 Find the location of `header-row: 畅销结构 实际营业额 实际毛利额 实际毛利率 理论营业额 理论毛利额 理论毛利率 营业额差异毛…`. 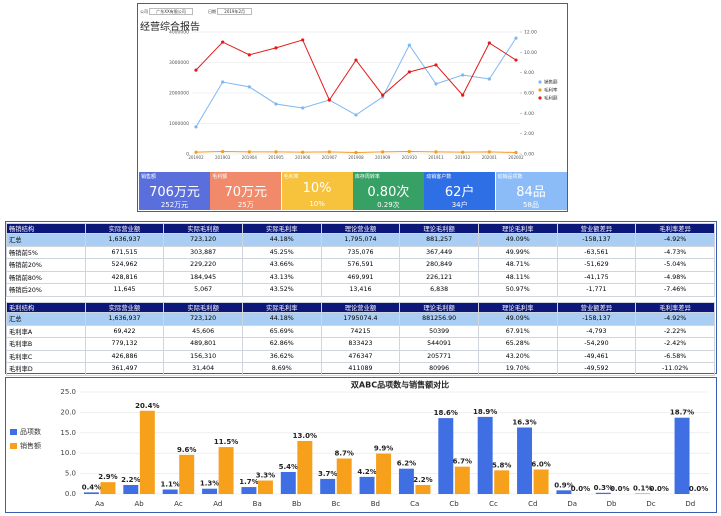

header-row: 畅销结构 实际营业额 实际毛利额 实际毛利率 理论营业额 理论毛利额 理论毛利率 营业额差异毛… is located at coordinates (360, 228).